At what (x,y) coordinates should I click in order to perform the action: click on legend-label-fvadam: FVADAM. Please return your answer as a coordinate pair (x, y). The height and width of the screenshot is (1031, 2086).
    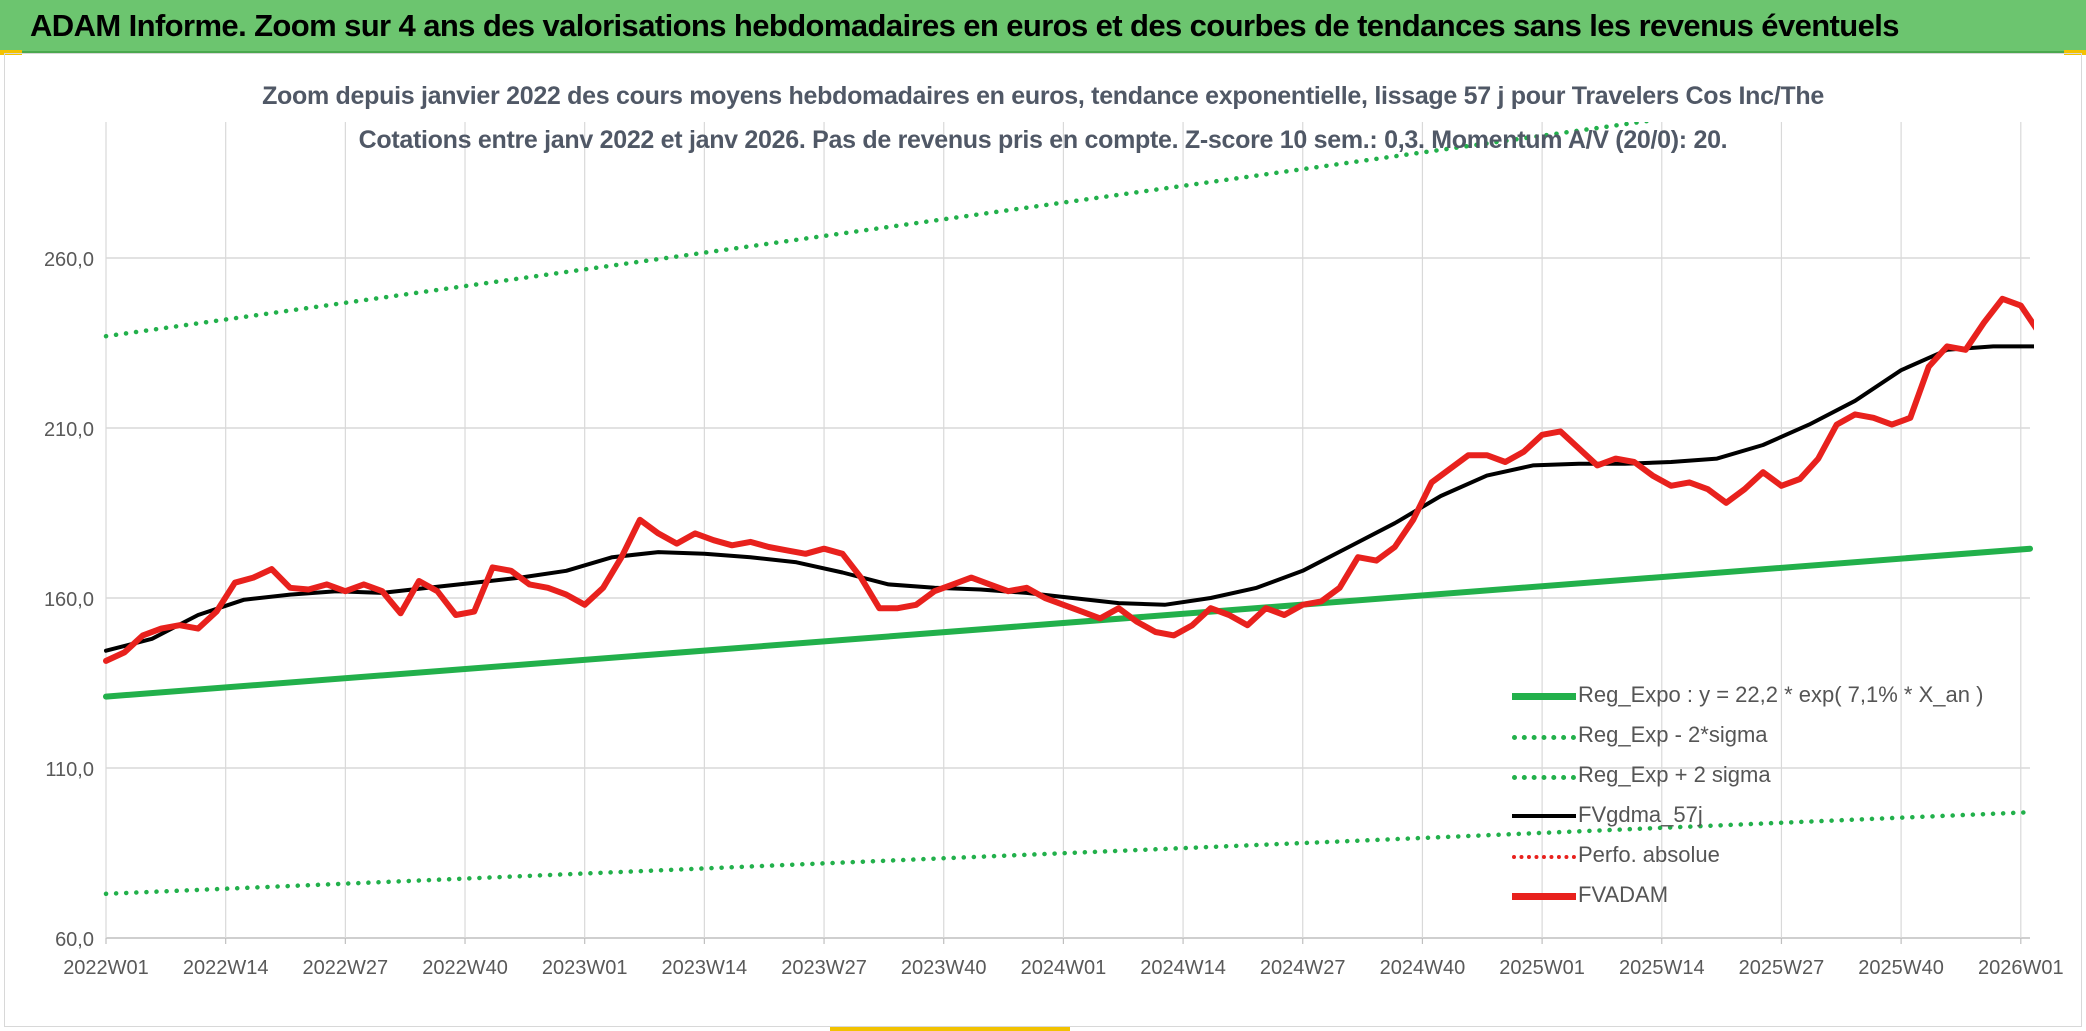
    Looking at the image, I should click on (1623, 894).